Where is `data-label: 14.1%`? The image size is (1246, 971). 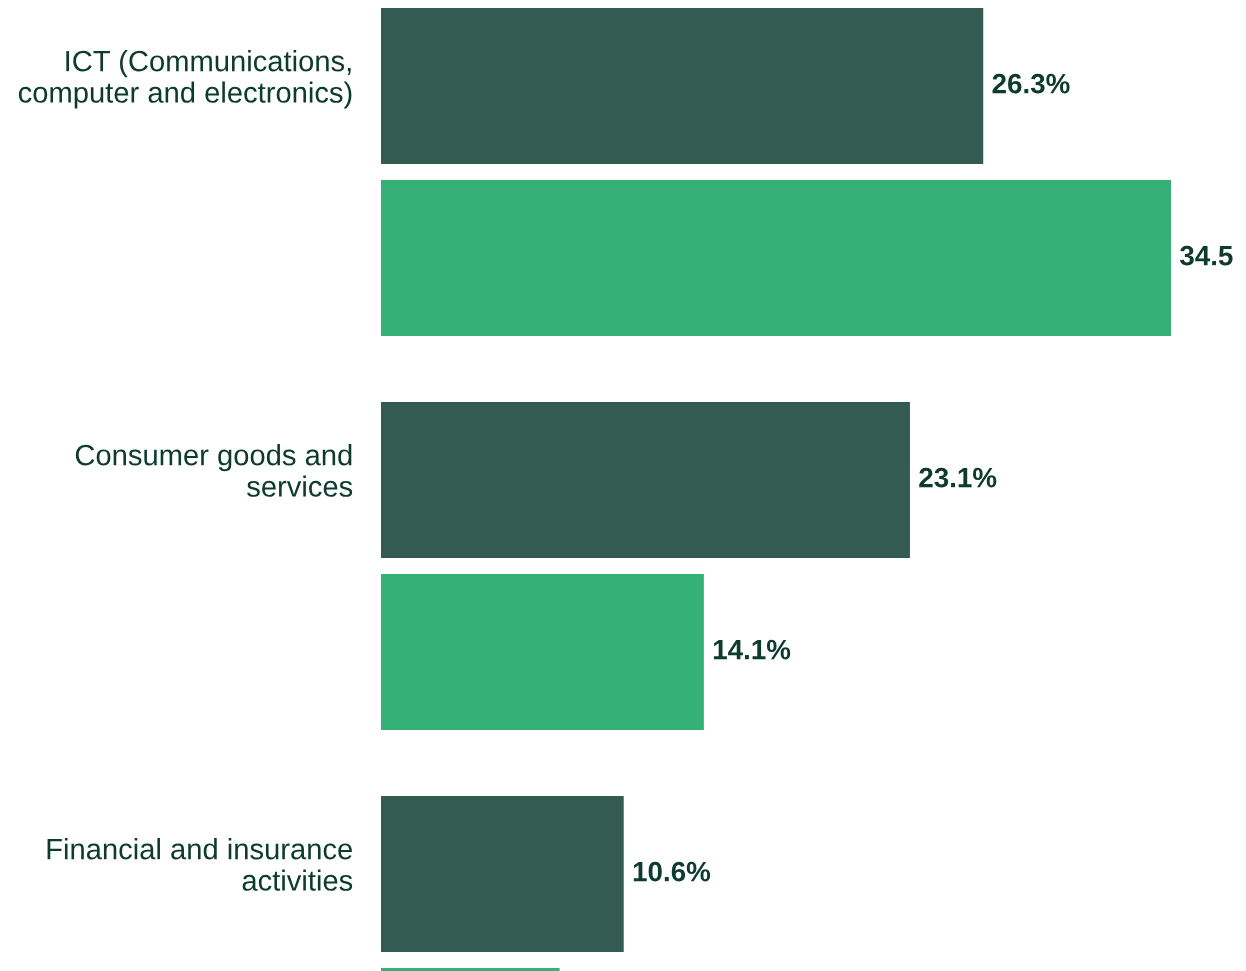
data-label: 14.1% is located at coordinates (752, 649).